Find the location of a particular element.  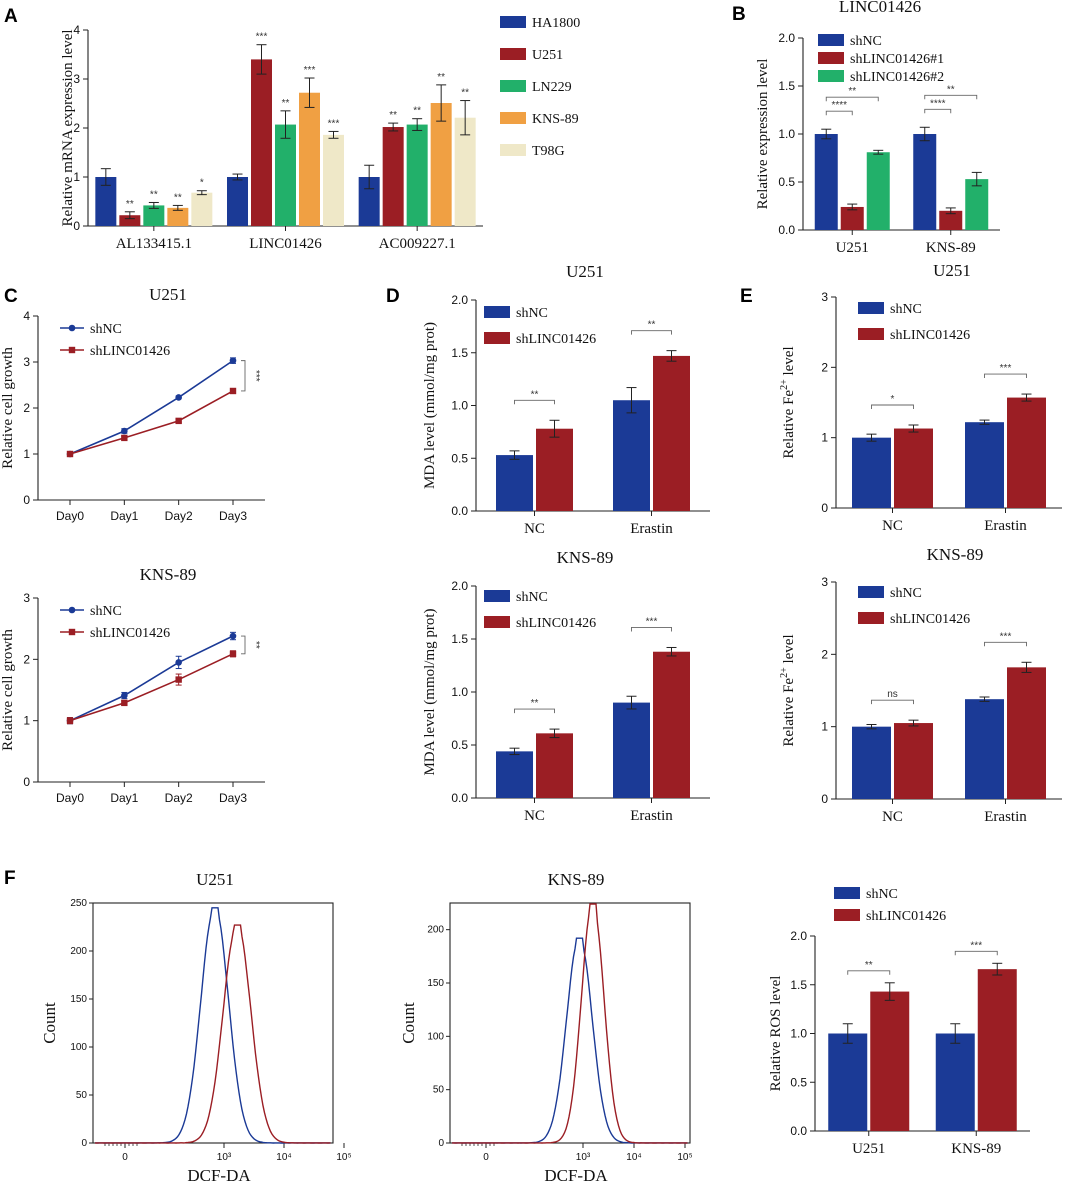

chart-title: LINC01426 is located at coordinates (880, 8).